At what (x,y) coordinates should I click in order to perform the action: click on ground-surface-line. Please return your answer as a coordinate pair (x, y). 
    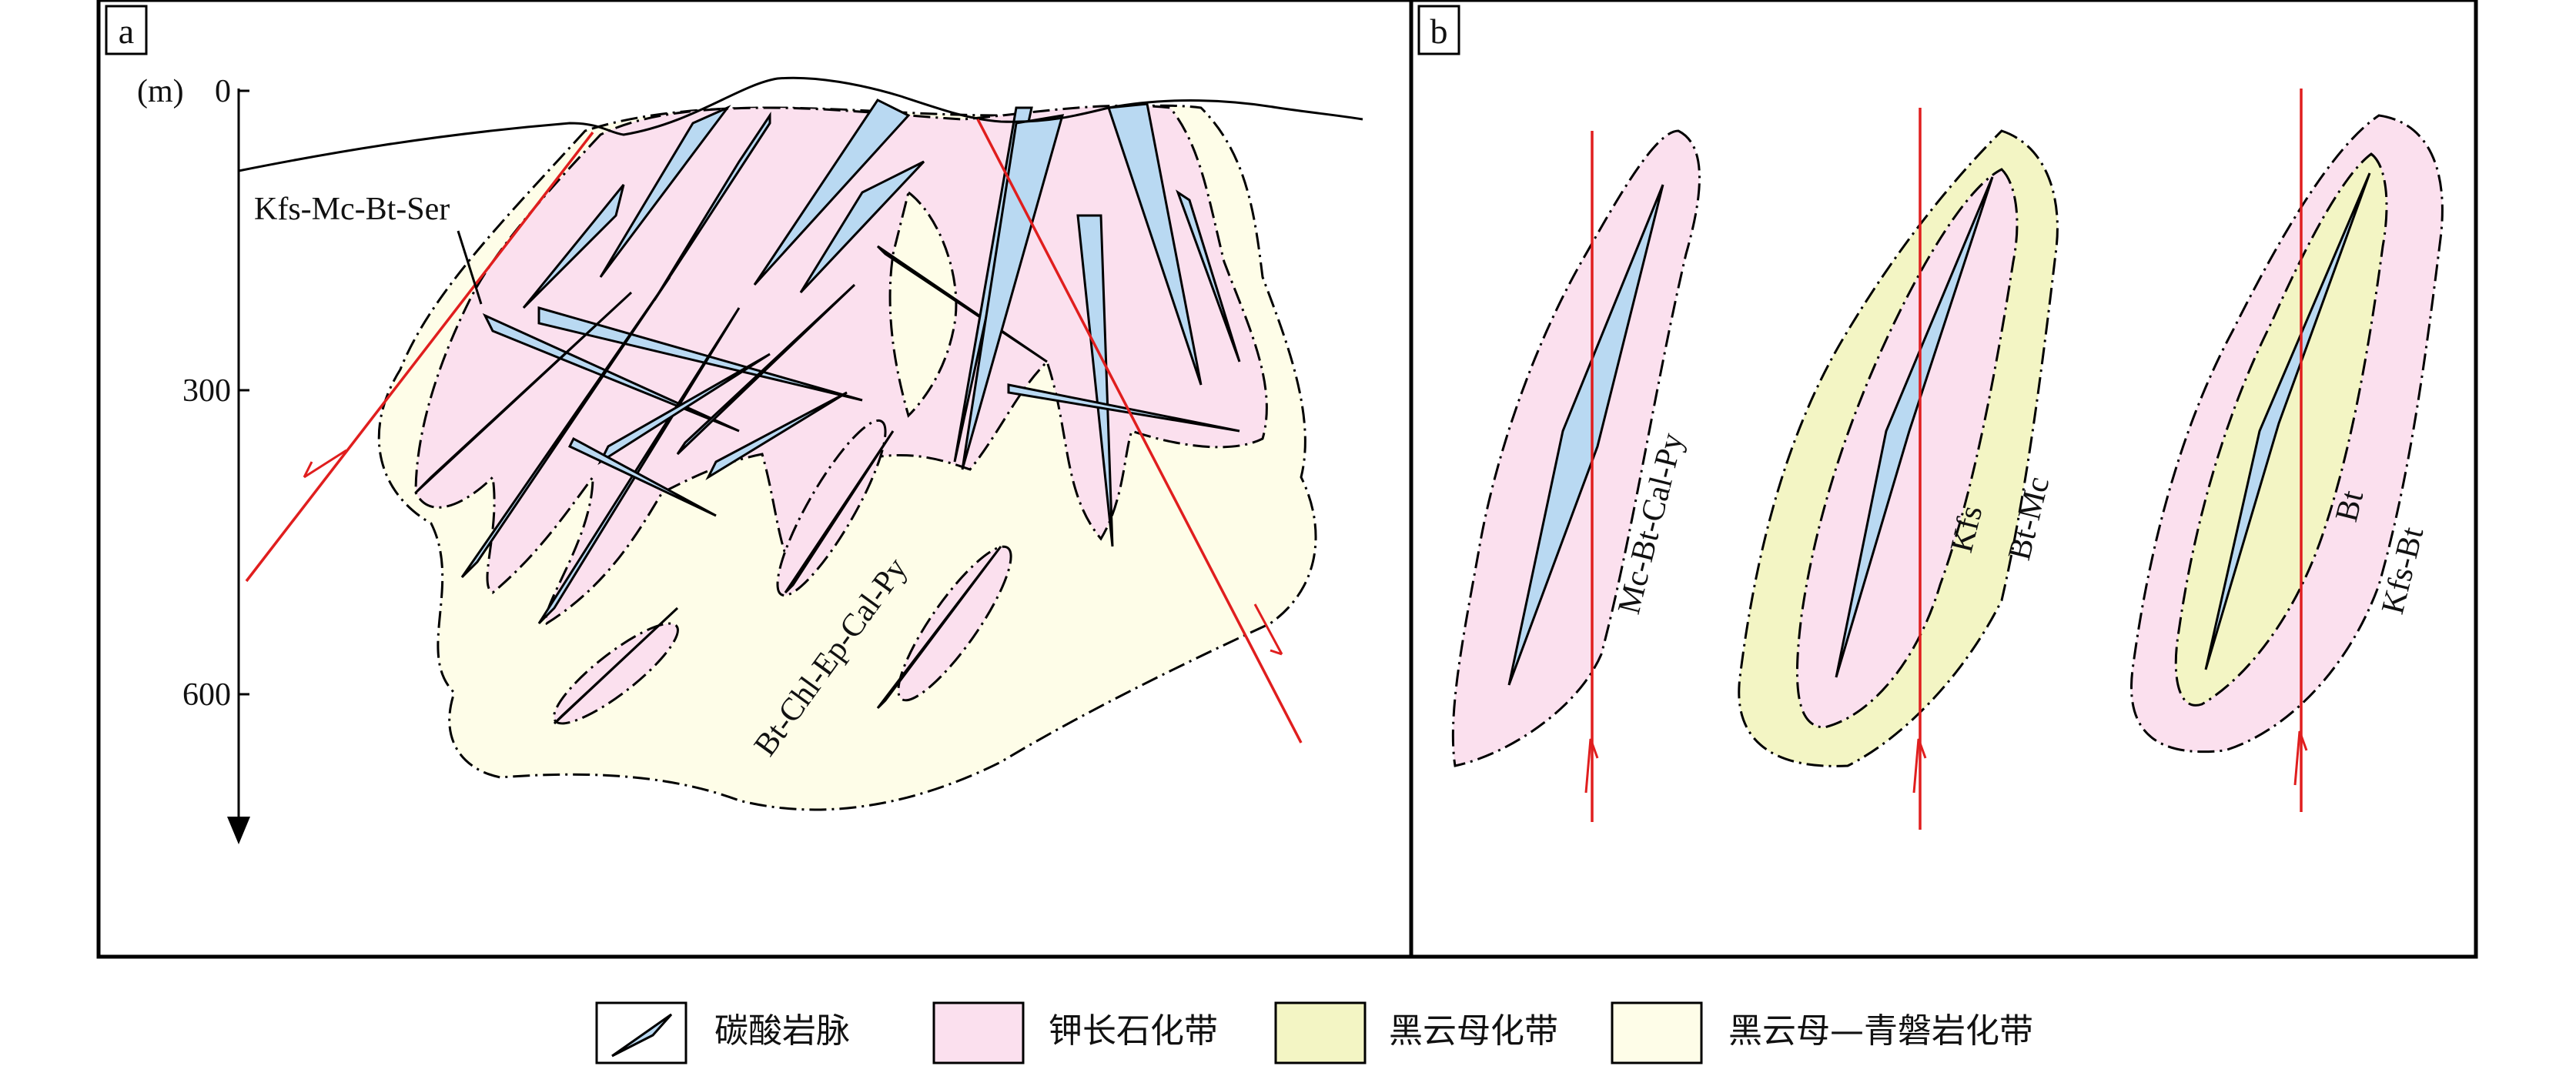
    Looking at the image, I should click on (801, 124).